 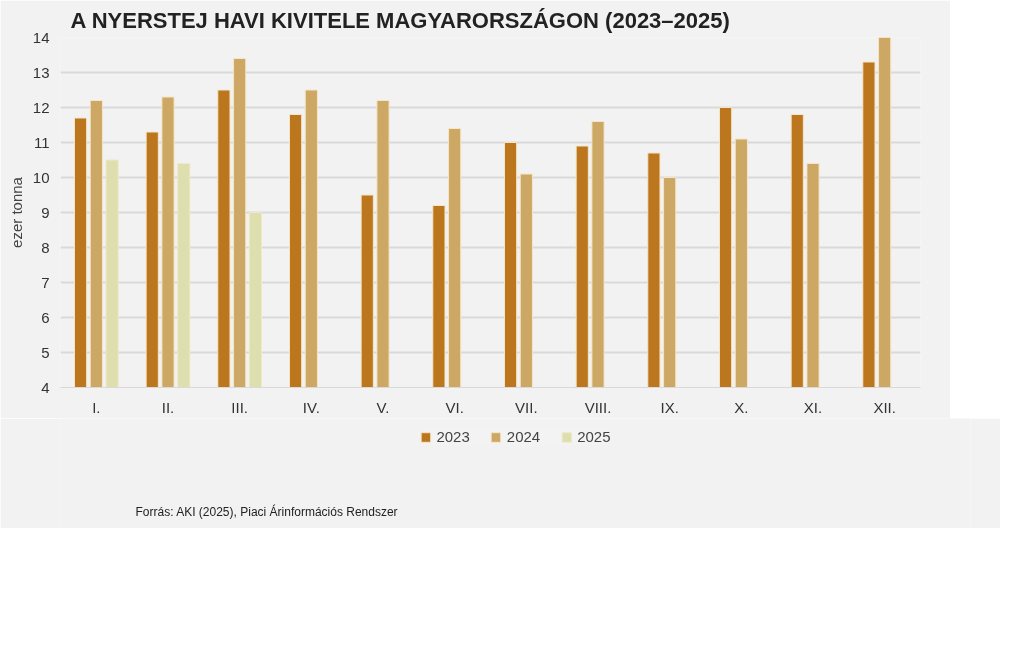 What do you see at coordinates (669, 407) in the screenshot?
I see `x-tick-label: IX.` at bounding box center [669, 407].